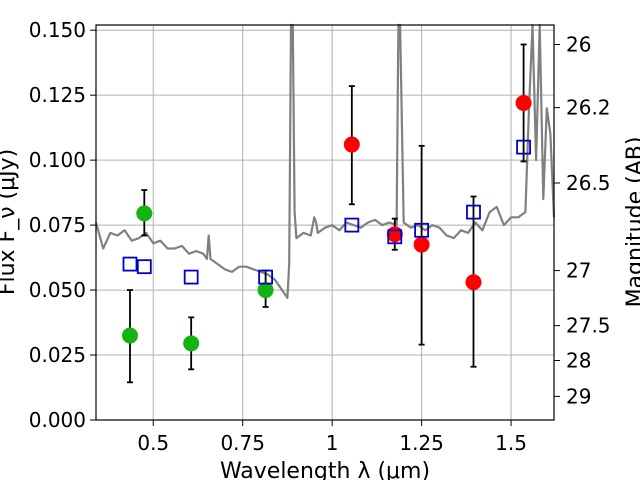  Describe the element at coordinates (578, 271) in the screenshot. I see `right-tick-label: 27` at that location.